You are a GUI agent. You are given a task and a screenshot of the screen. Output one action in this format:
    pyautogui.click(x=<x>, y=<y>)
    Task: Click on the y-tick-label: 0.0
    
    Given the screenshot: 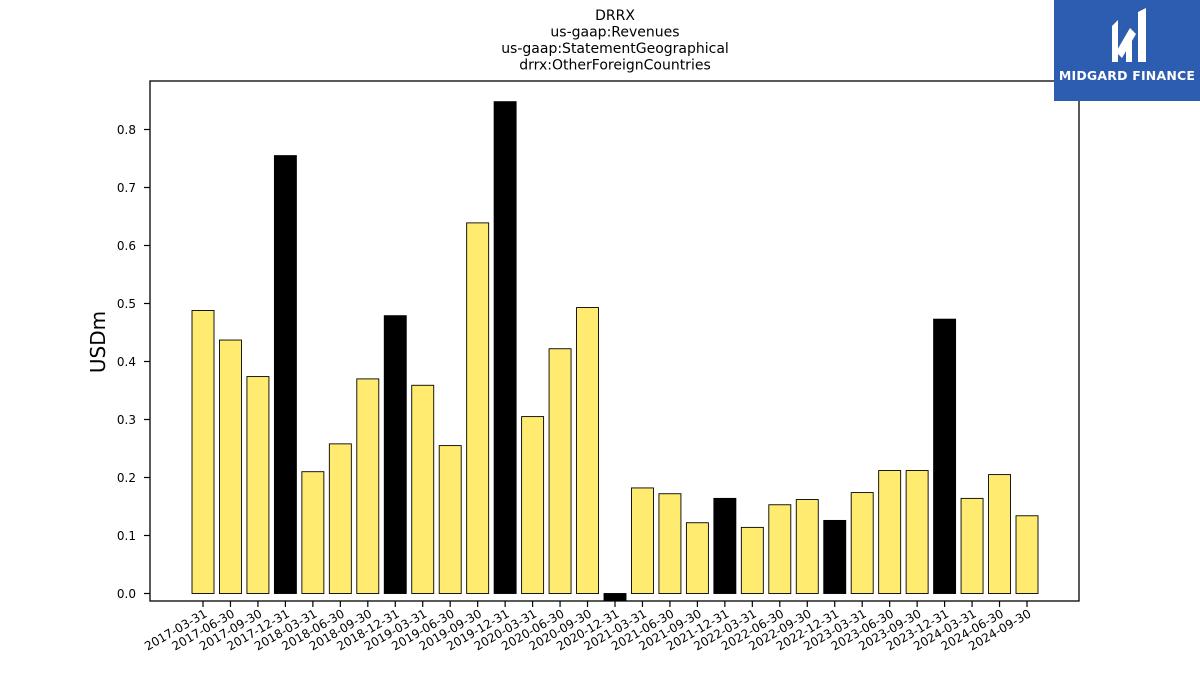 What is the action you would take?
    pyautogui.click(x=126, y=594)
    